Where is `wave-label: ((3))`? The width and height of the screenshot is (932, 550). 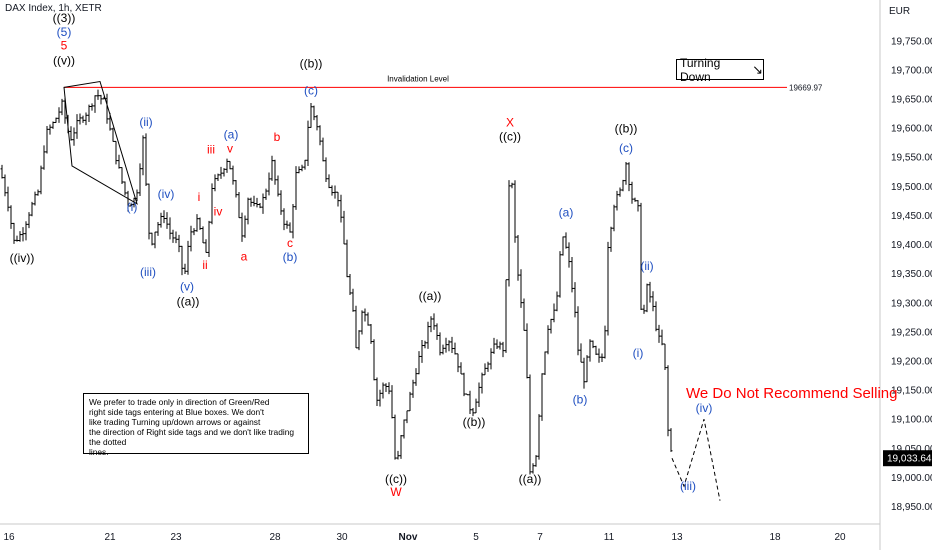 wave-label: ((3)) is located at coordinates (64, 18).